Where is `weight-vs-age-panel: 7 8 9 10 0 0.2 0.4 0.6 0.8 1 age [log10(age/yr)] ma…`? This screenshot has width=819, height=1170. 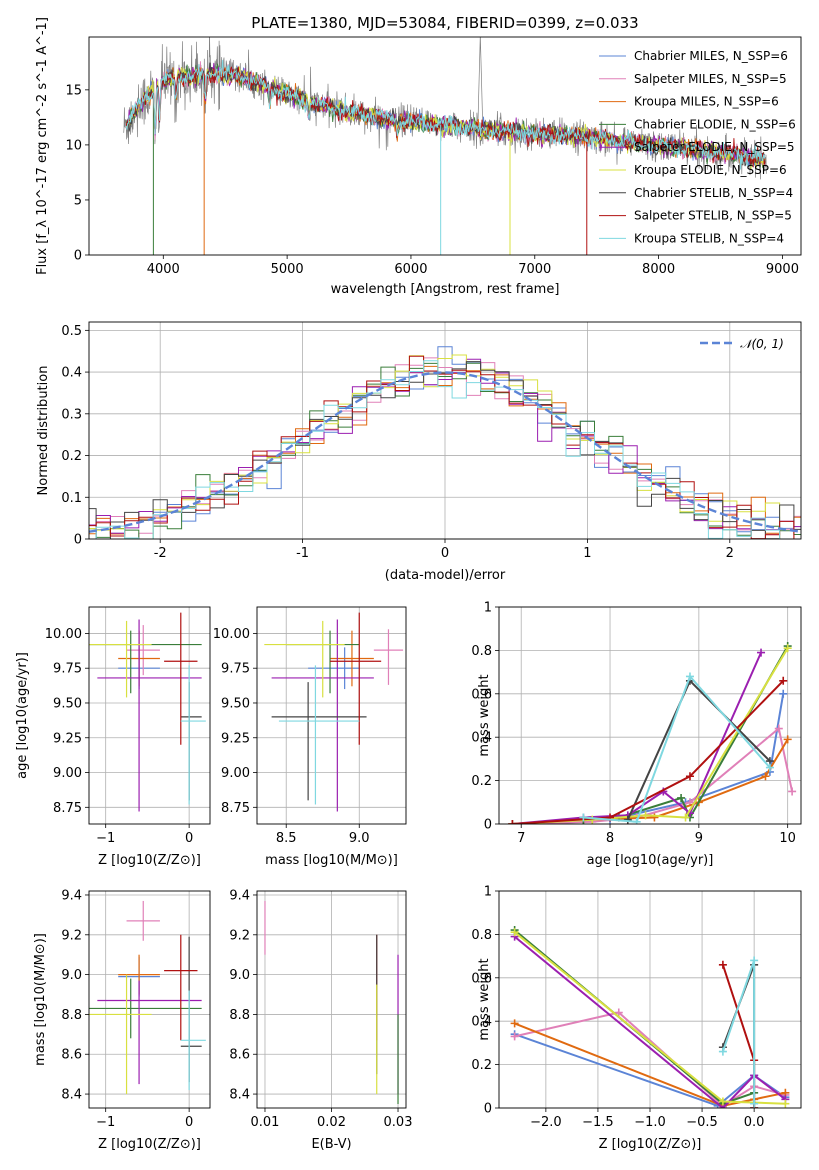
weight-vs-age-panel: 7 8 9 10 0 0.2 0.4 0.6 0.8 1 age [log10(age/yr)] ma… is located at coordinates (636, 734).